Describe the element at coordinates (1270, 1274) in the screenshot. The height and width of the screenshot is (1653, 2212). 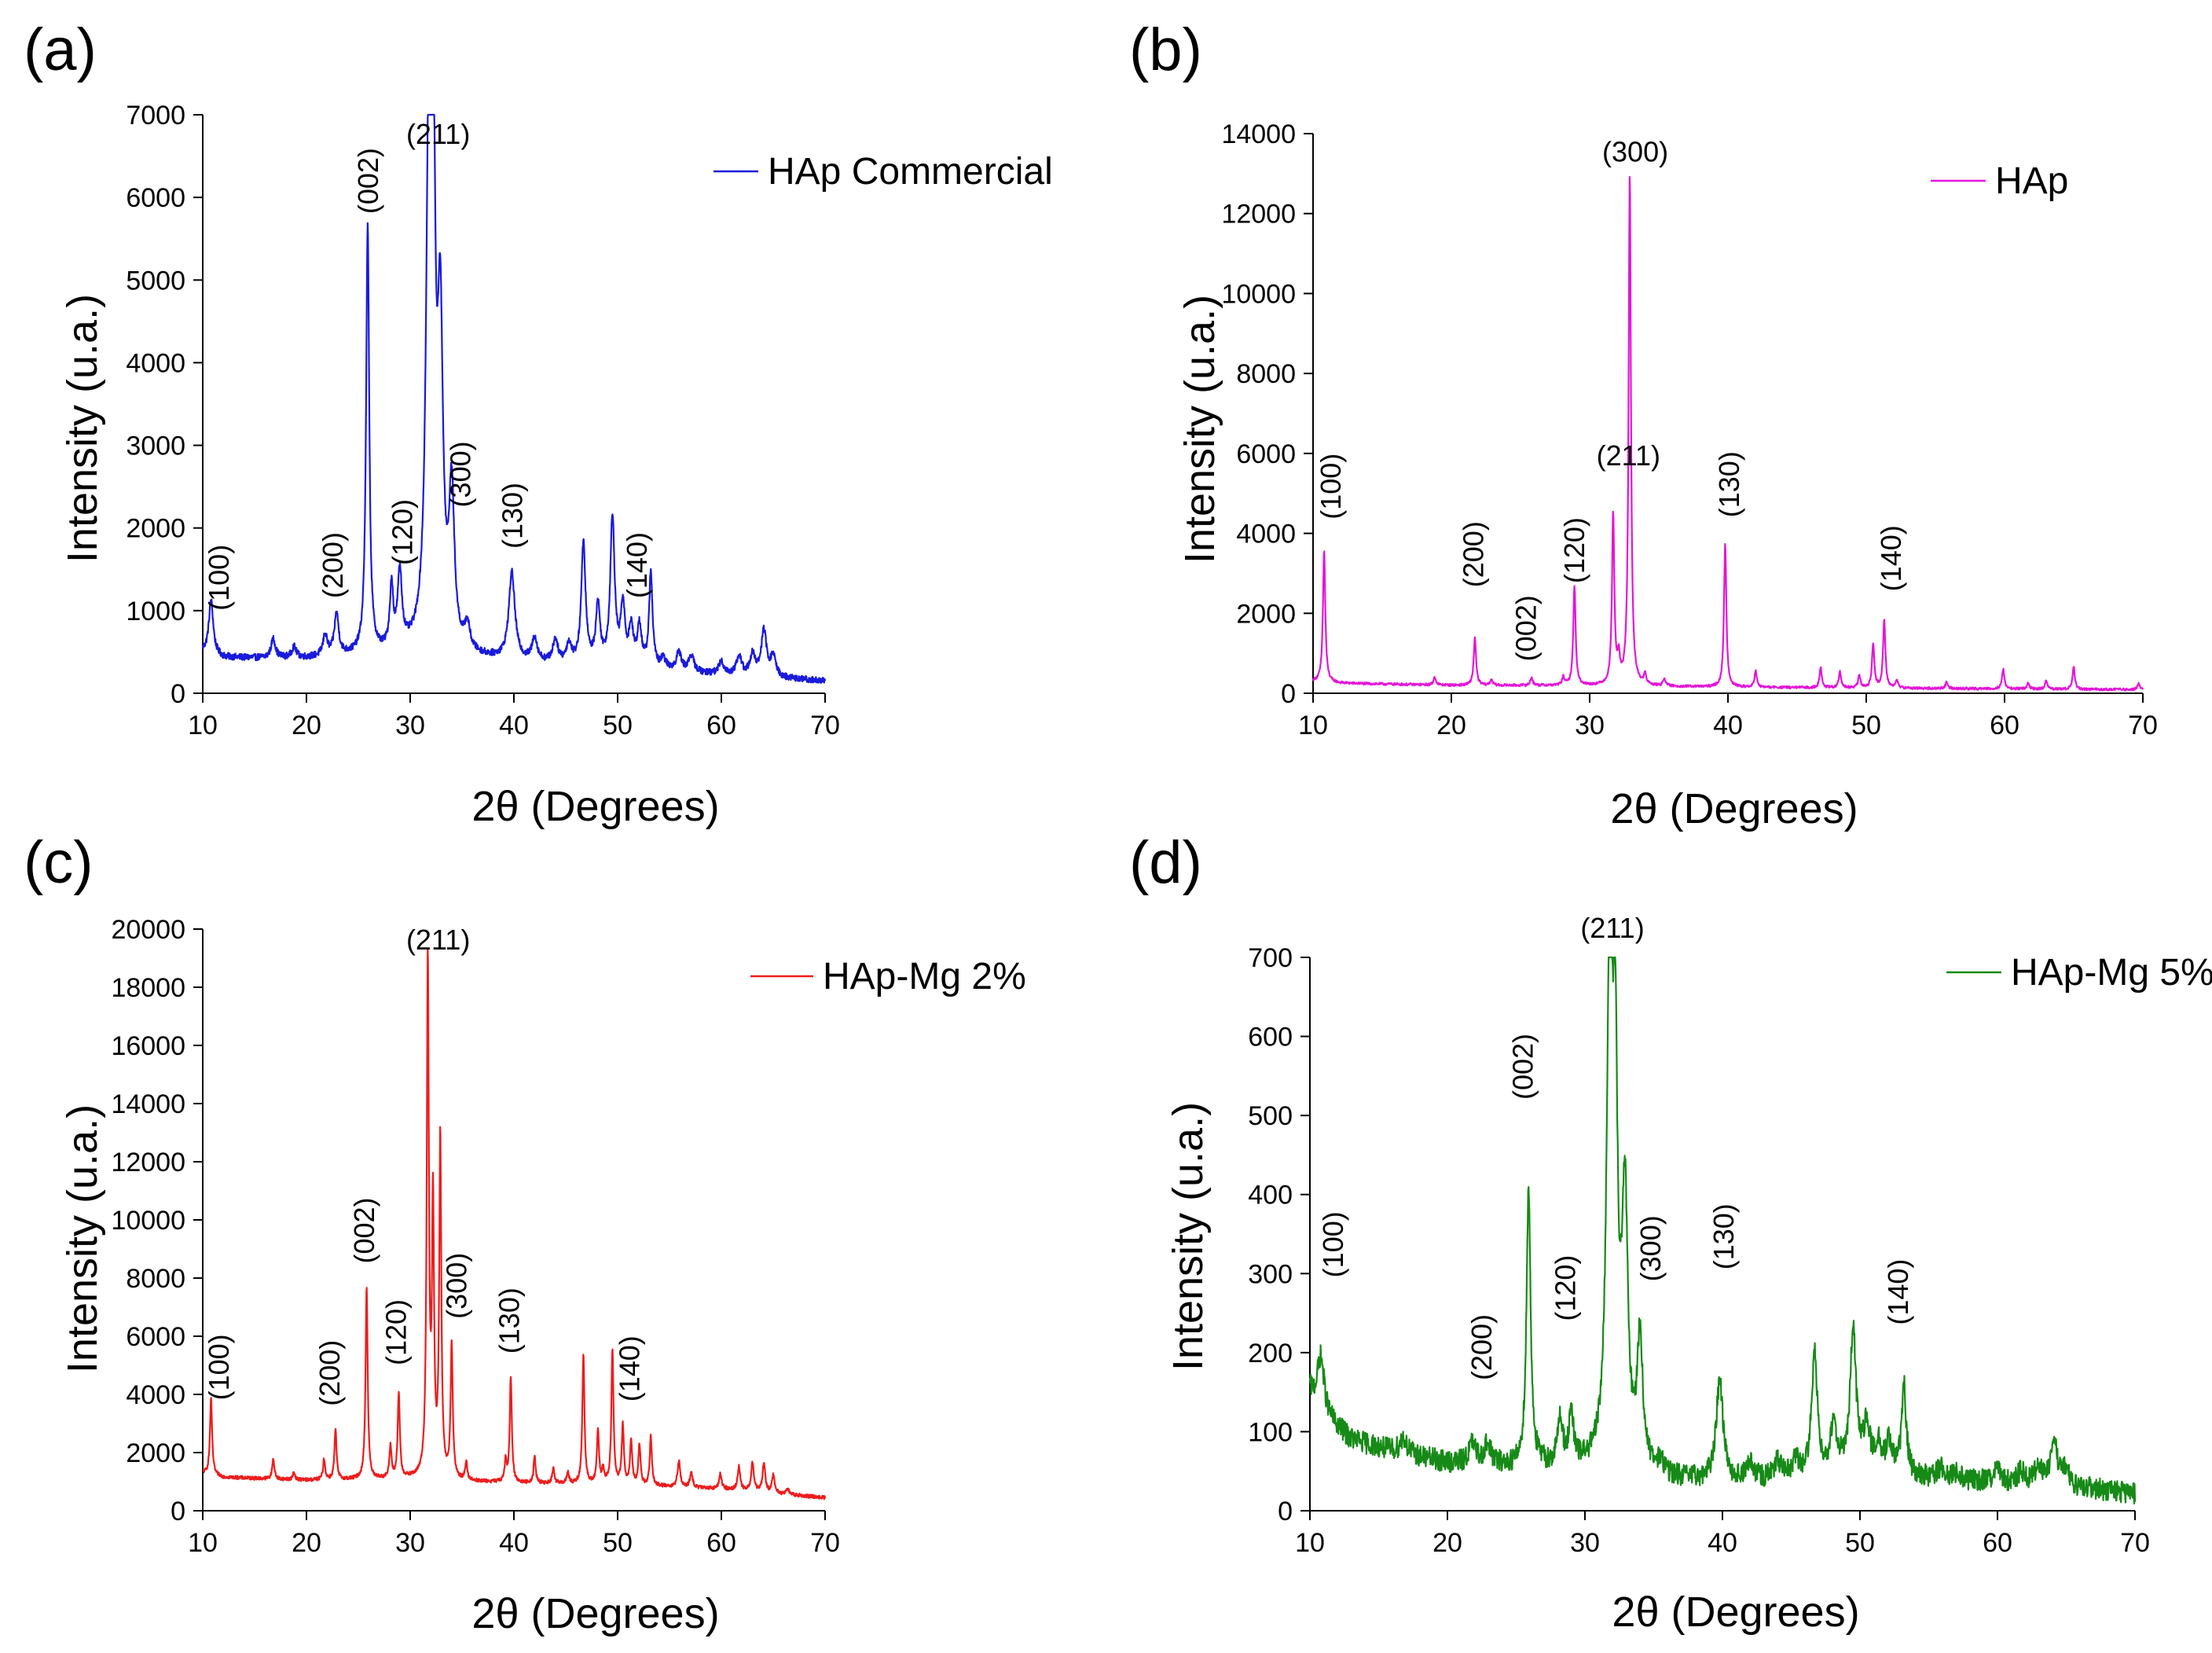
I see `y-tick-label: 300` at that location.